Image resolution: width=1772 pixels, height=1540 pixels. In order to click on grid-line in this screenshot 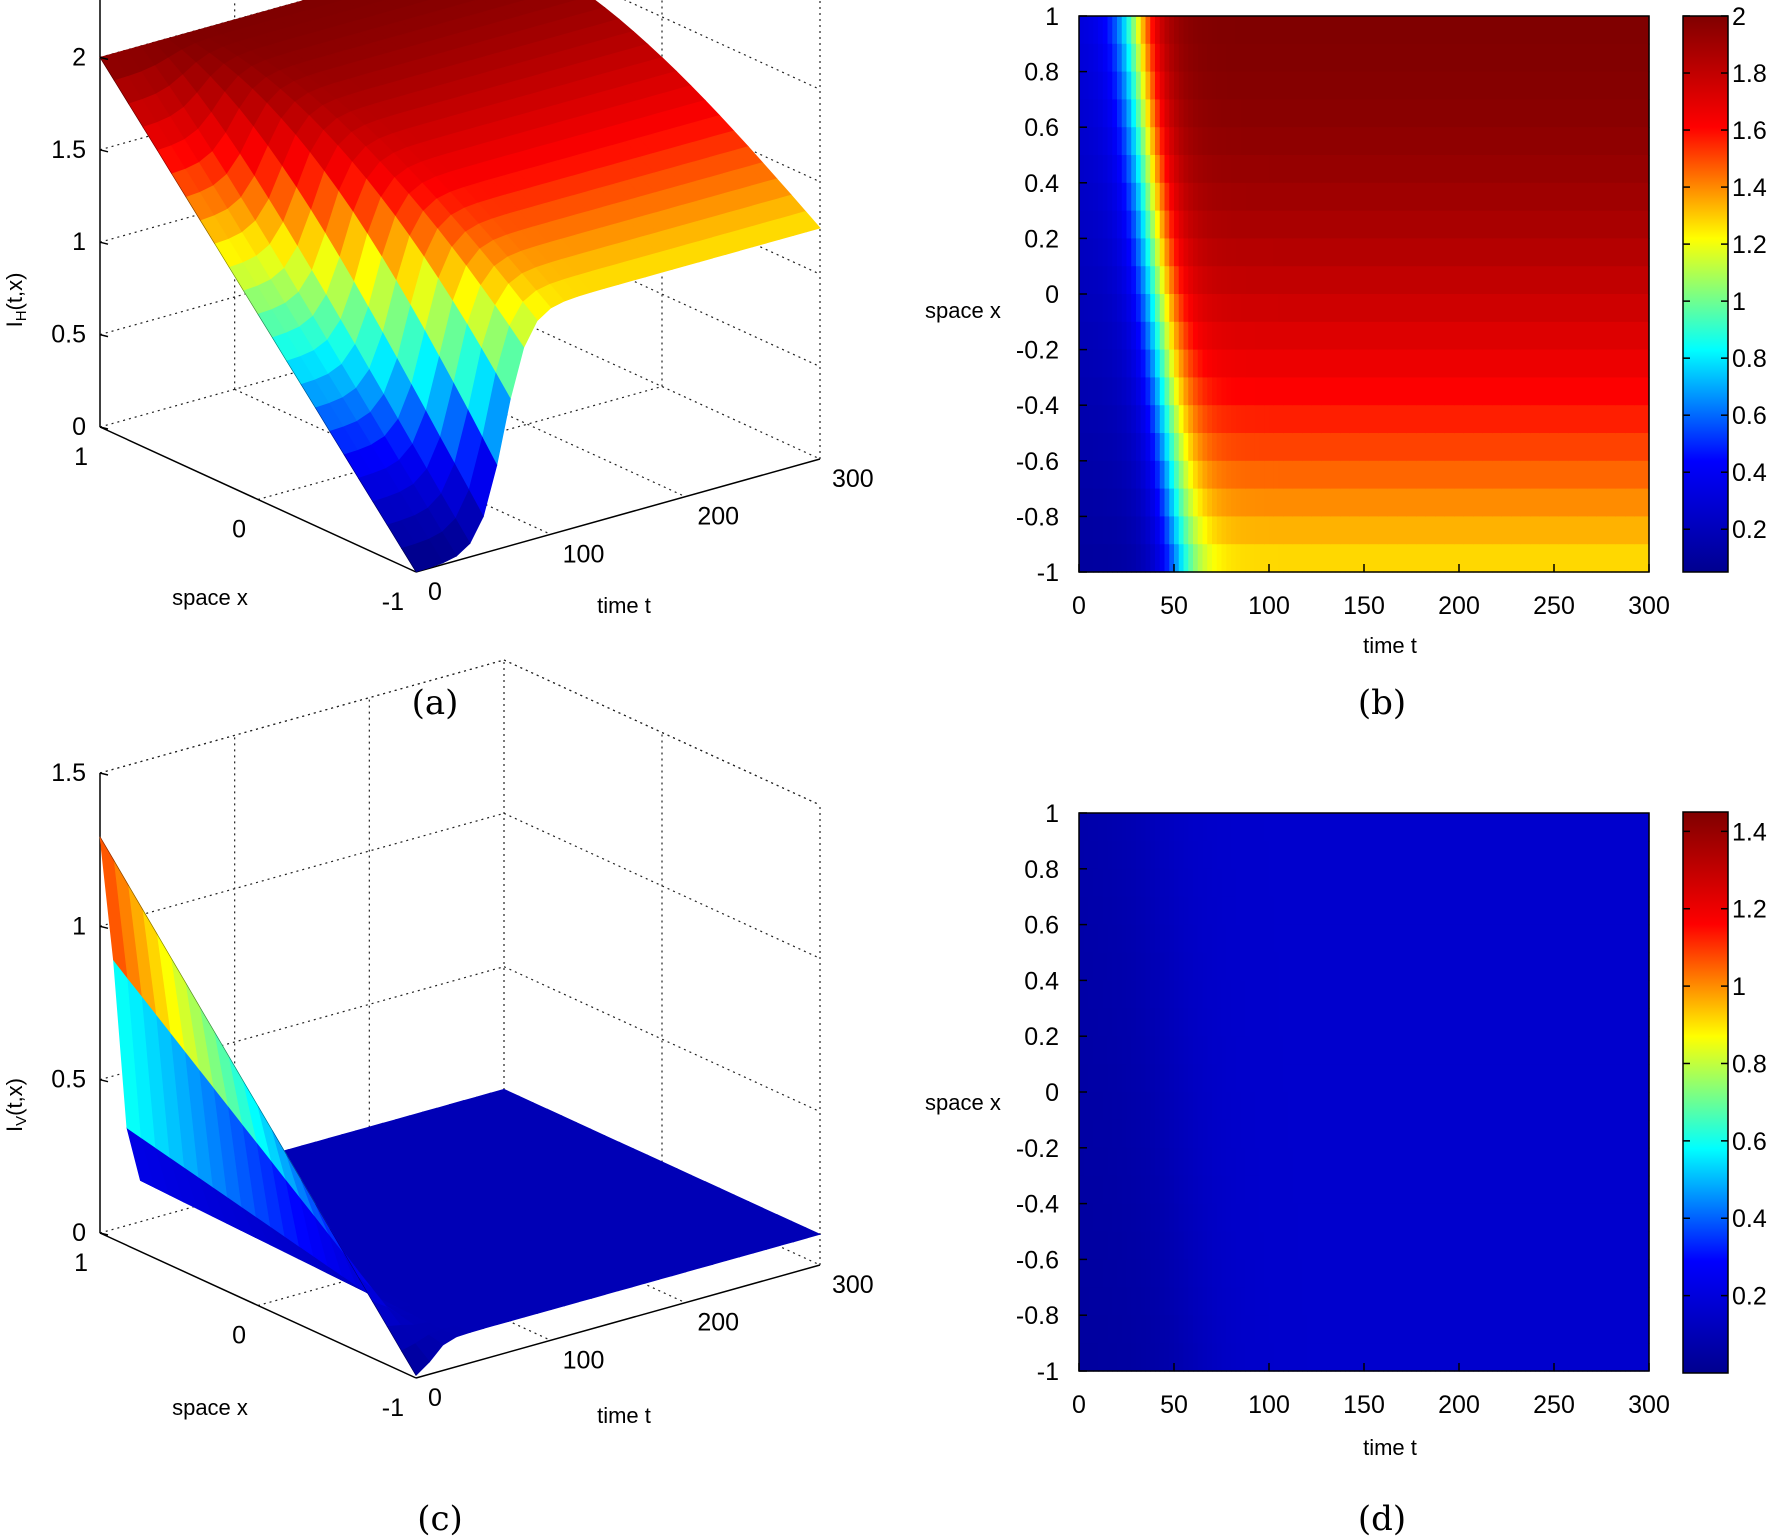, I will do `click(662, 732)`.